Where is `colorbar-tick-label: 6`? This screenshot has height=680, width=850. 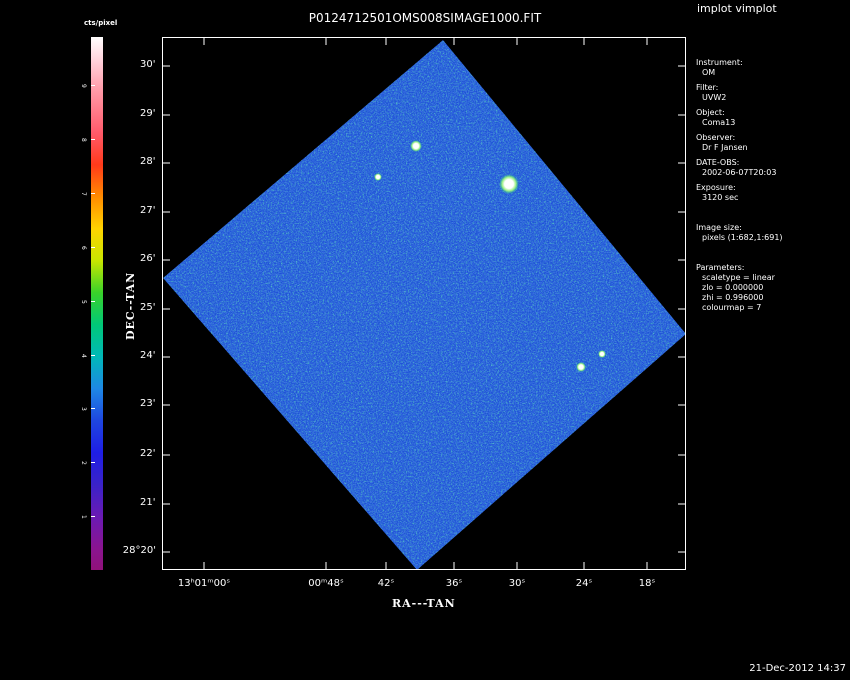
colorbar-tick-label: 6 is located at coordinates (83, 247).